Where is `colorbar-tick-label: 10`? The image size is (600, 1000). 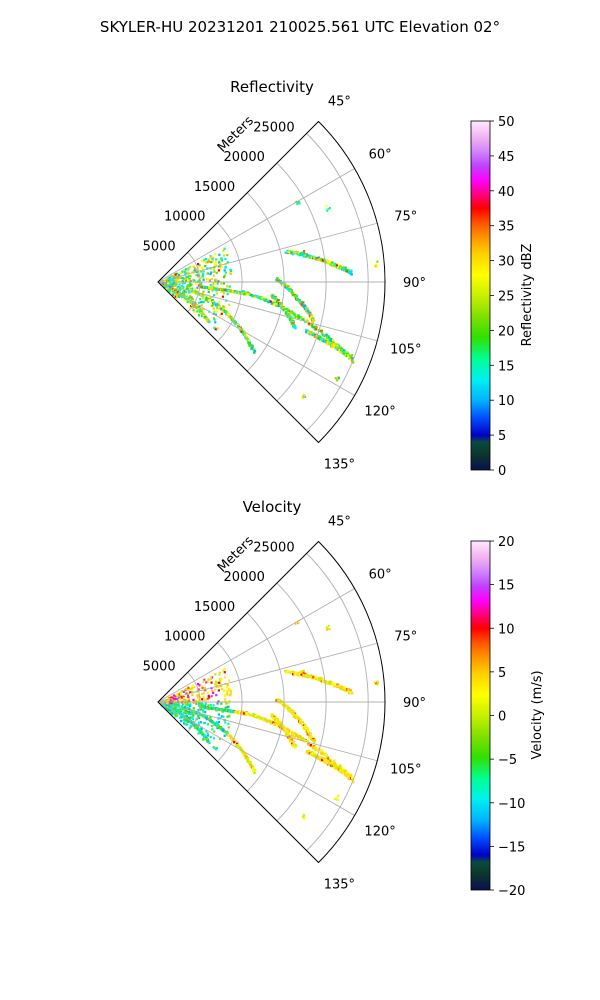 colorbar-tick-label: 10 is located at coordinates (506, 629).